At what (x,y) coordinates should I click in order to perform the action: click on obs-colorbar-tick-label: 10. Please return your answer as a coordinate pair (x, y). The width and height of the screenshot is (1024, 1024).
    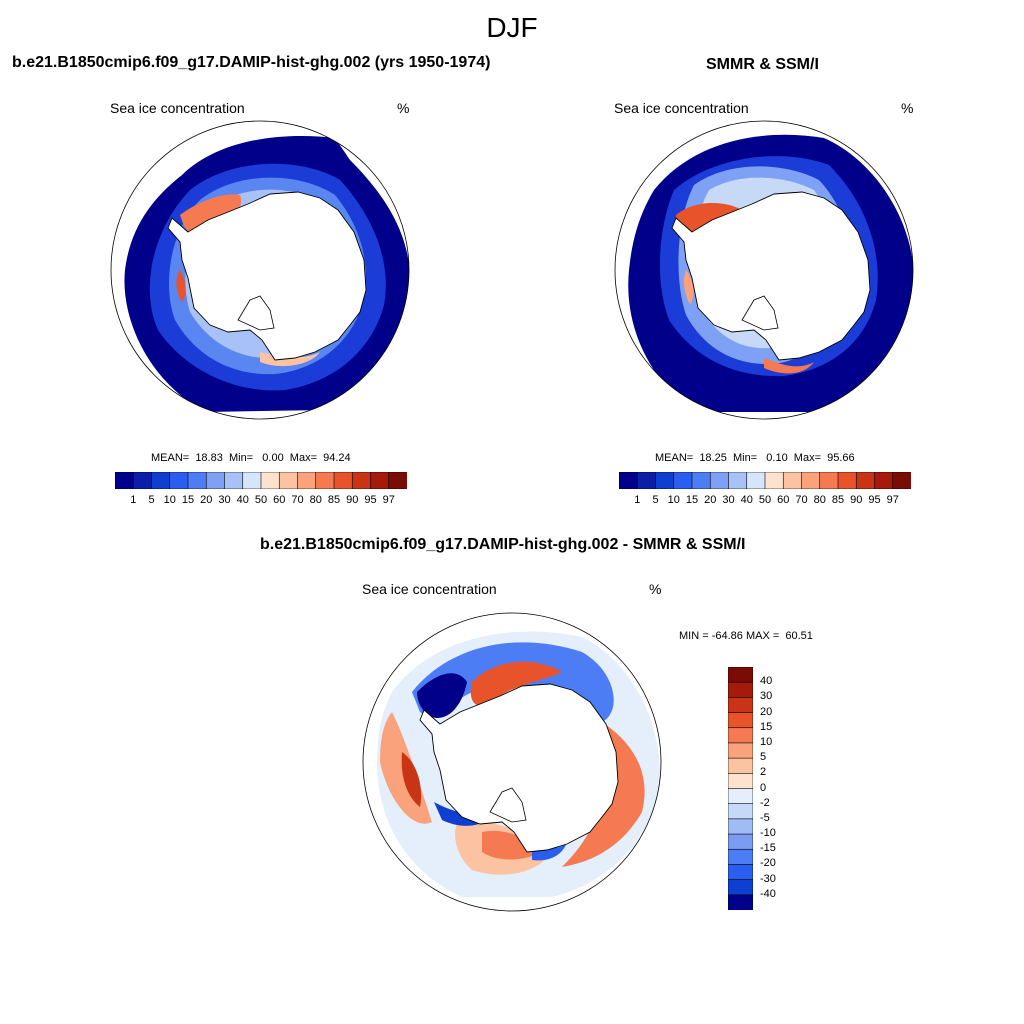
    Looking at the image, I should click on (673, 500).